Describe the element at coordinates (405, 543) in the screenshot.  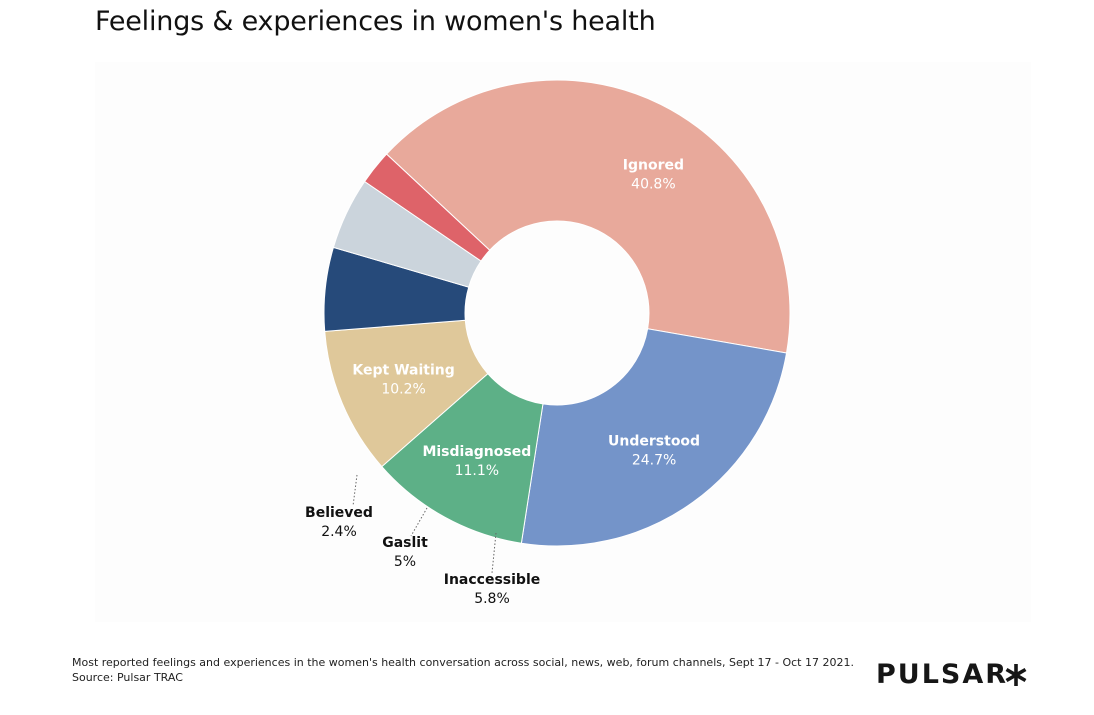
I see `slice-label-gaslit: Gaslit` at that location.